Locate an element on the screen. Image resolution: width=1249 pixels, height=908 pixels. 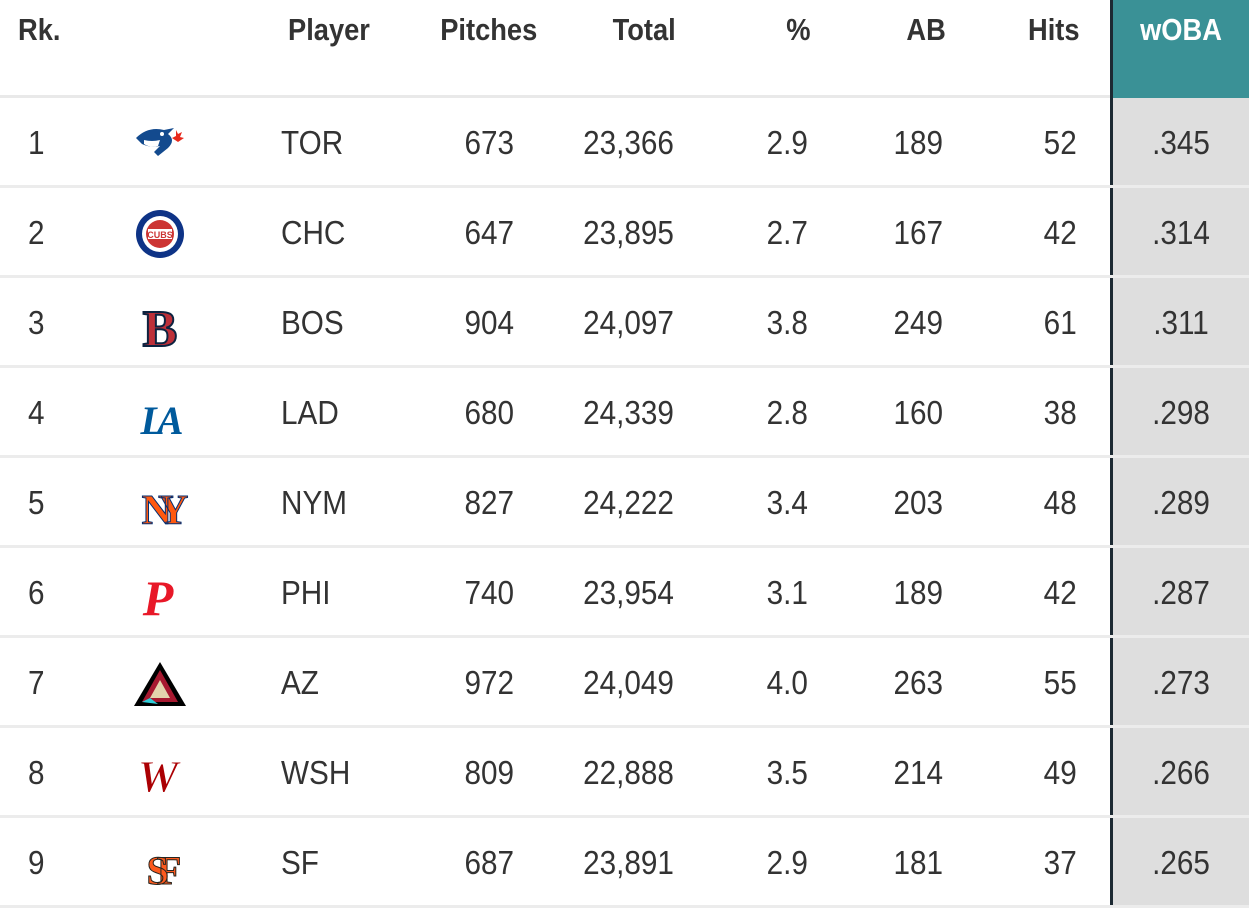
woba-cell: .311 is located at coordinates (1179, 321).